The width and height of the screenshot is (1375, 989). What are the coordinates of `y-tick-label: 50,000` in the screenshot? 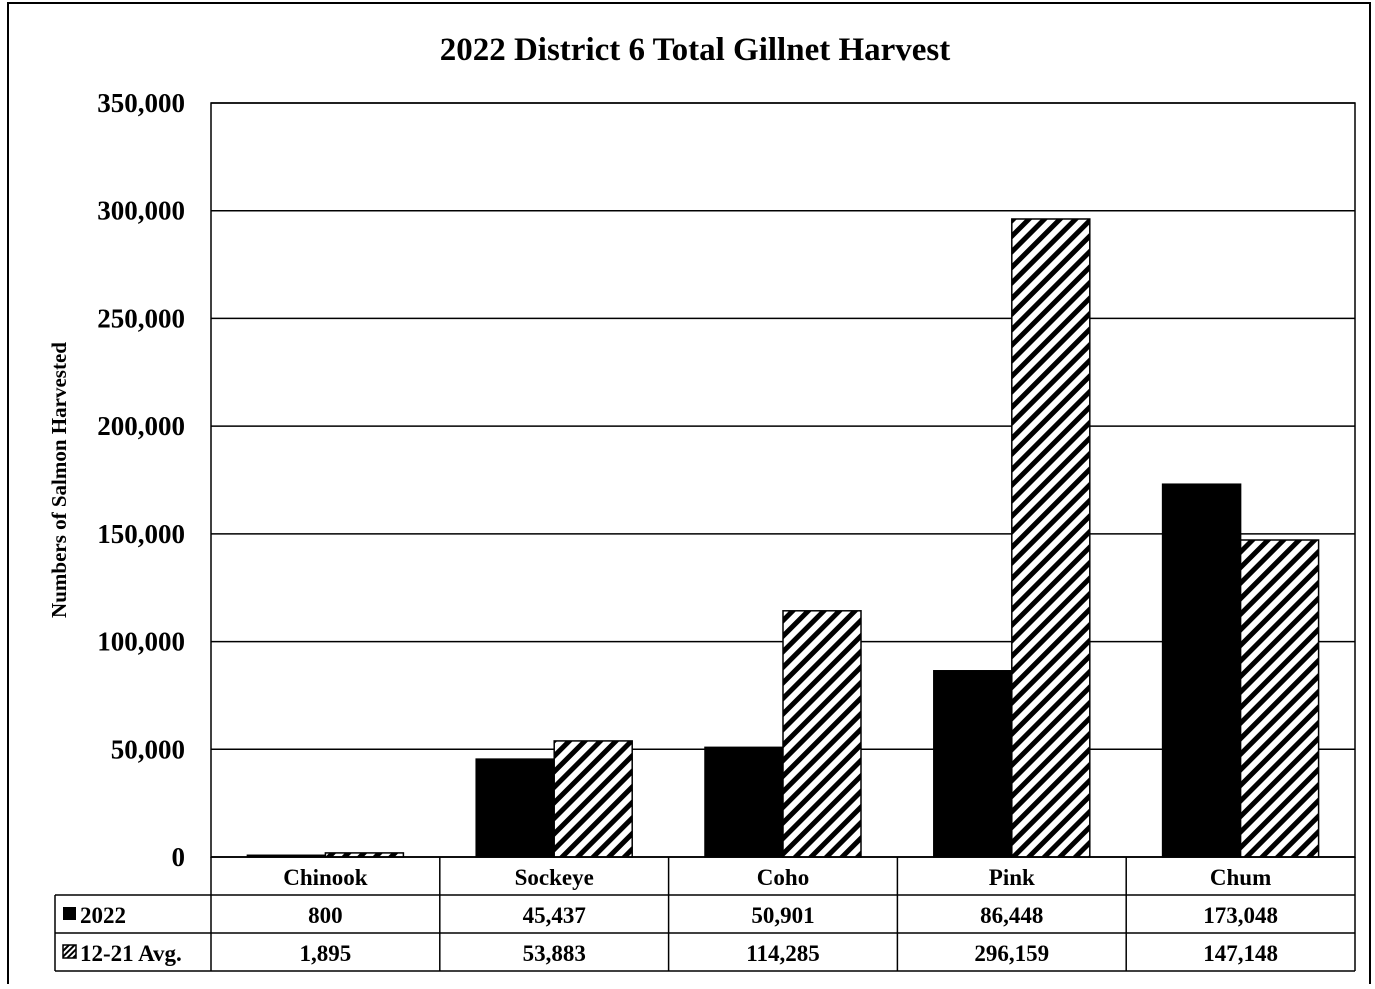 It's located at (148, 749).